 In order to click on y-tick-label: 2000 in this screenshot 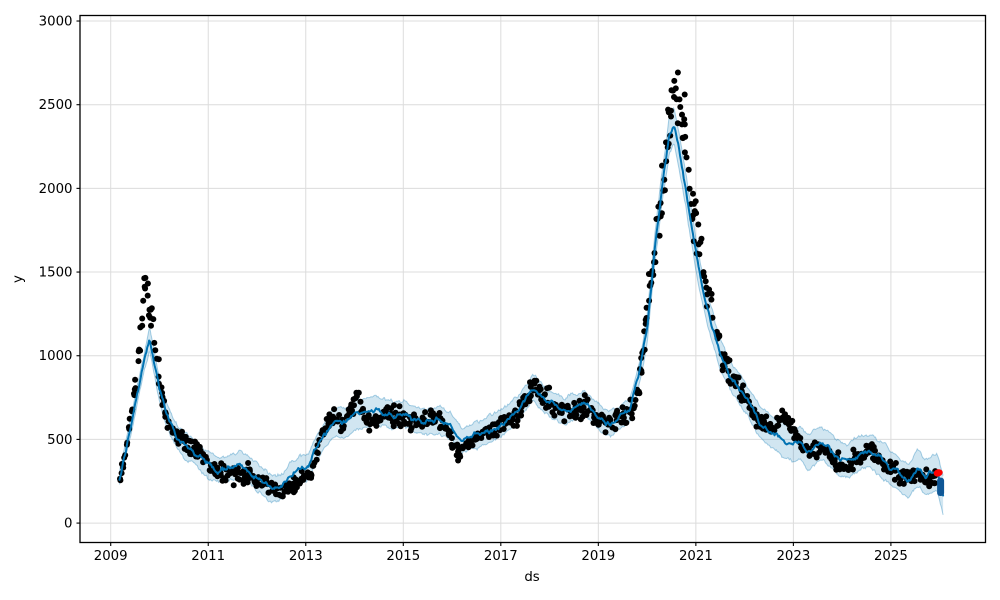, I will do `click(56, 189)`.